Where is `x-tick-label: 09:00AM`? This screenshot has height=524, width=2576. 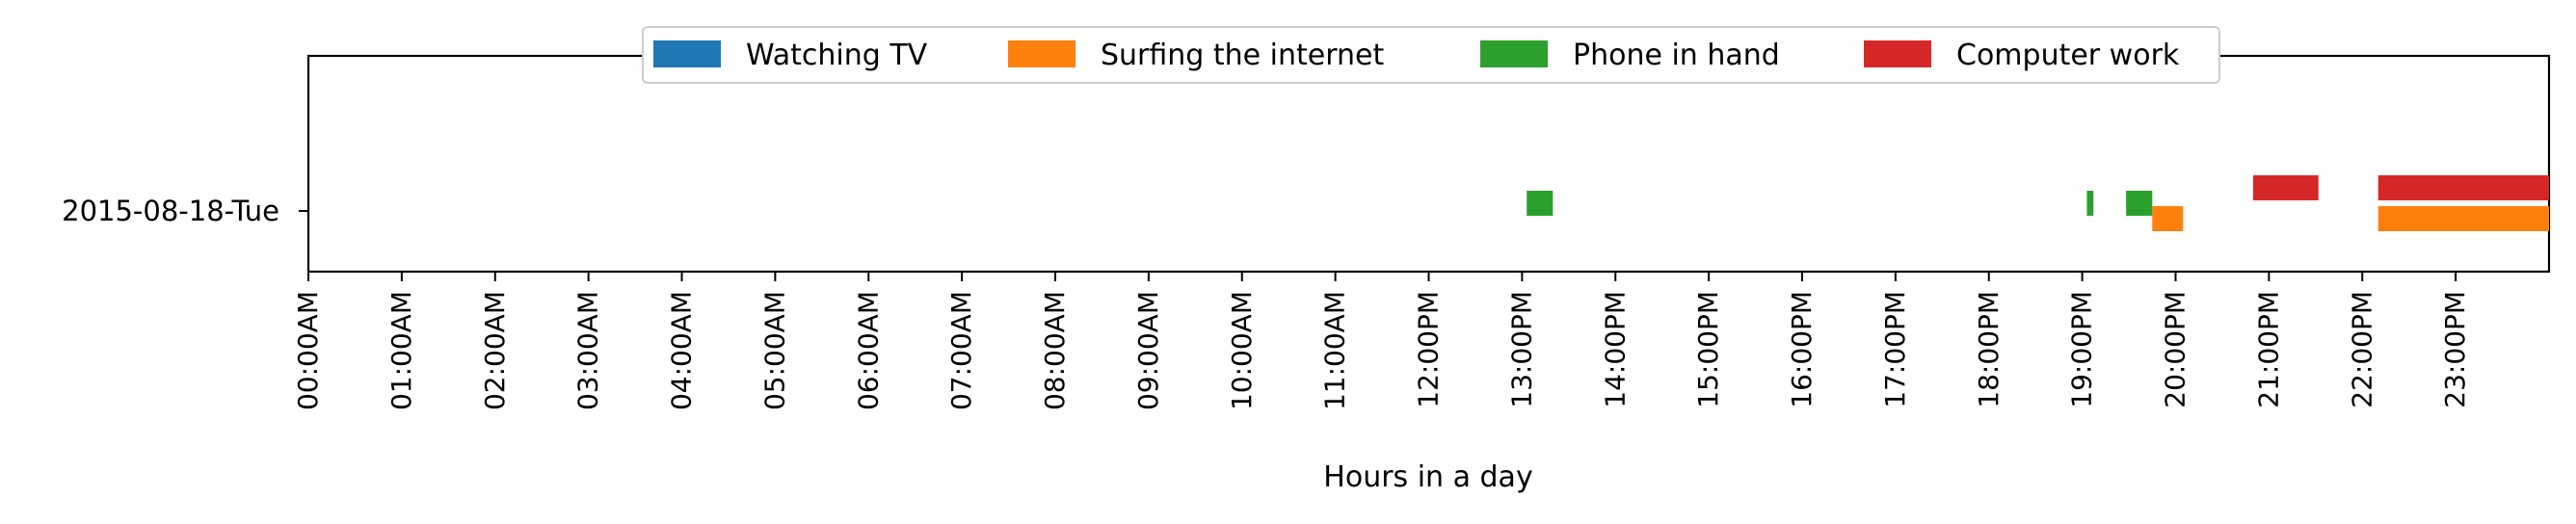 x-tick-label: 09:00AM is located at coordinates (1148, 350).